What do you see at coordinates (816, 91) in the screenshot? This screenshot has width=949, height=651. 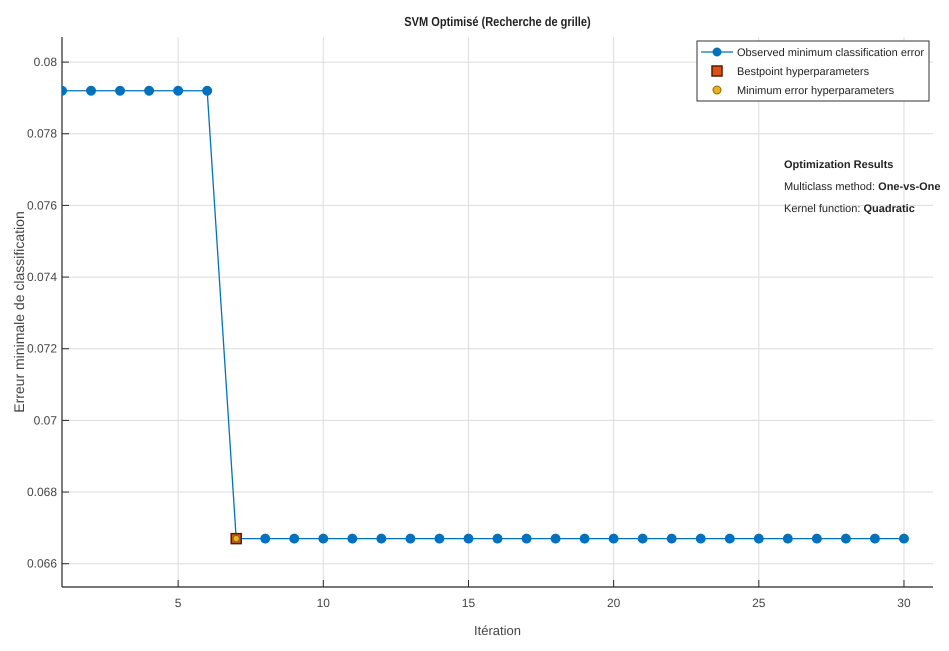 I see `legend-label: Minimum error hyperparameters` at bounding box center [816, 91].